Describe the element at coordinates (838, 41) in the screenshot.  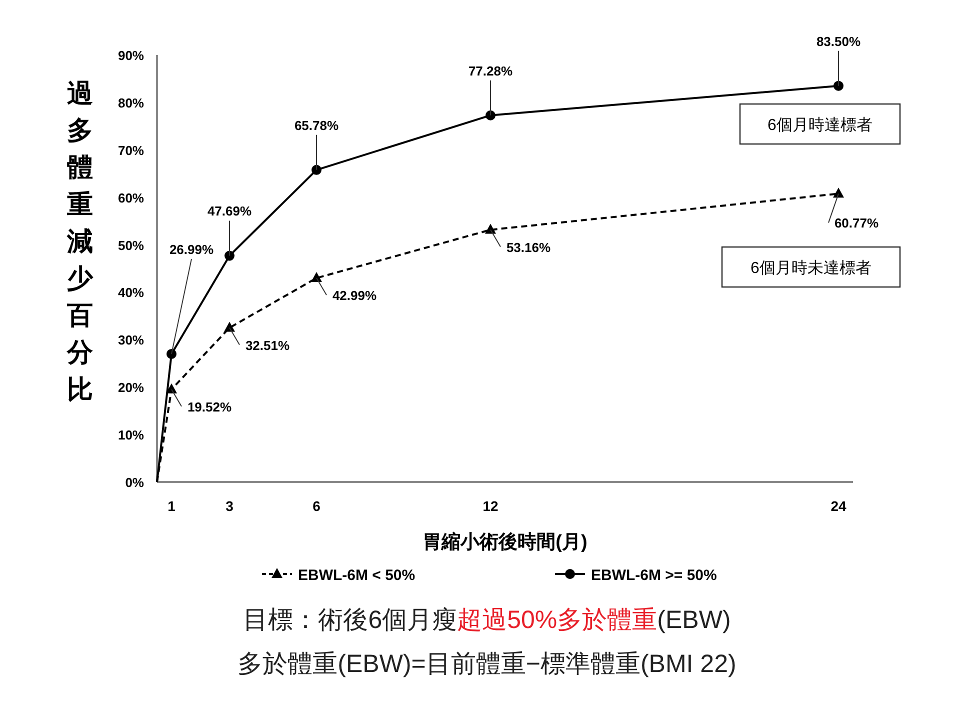
I see `data-label: 83.50%` at that location.